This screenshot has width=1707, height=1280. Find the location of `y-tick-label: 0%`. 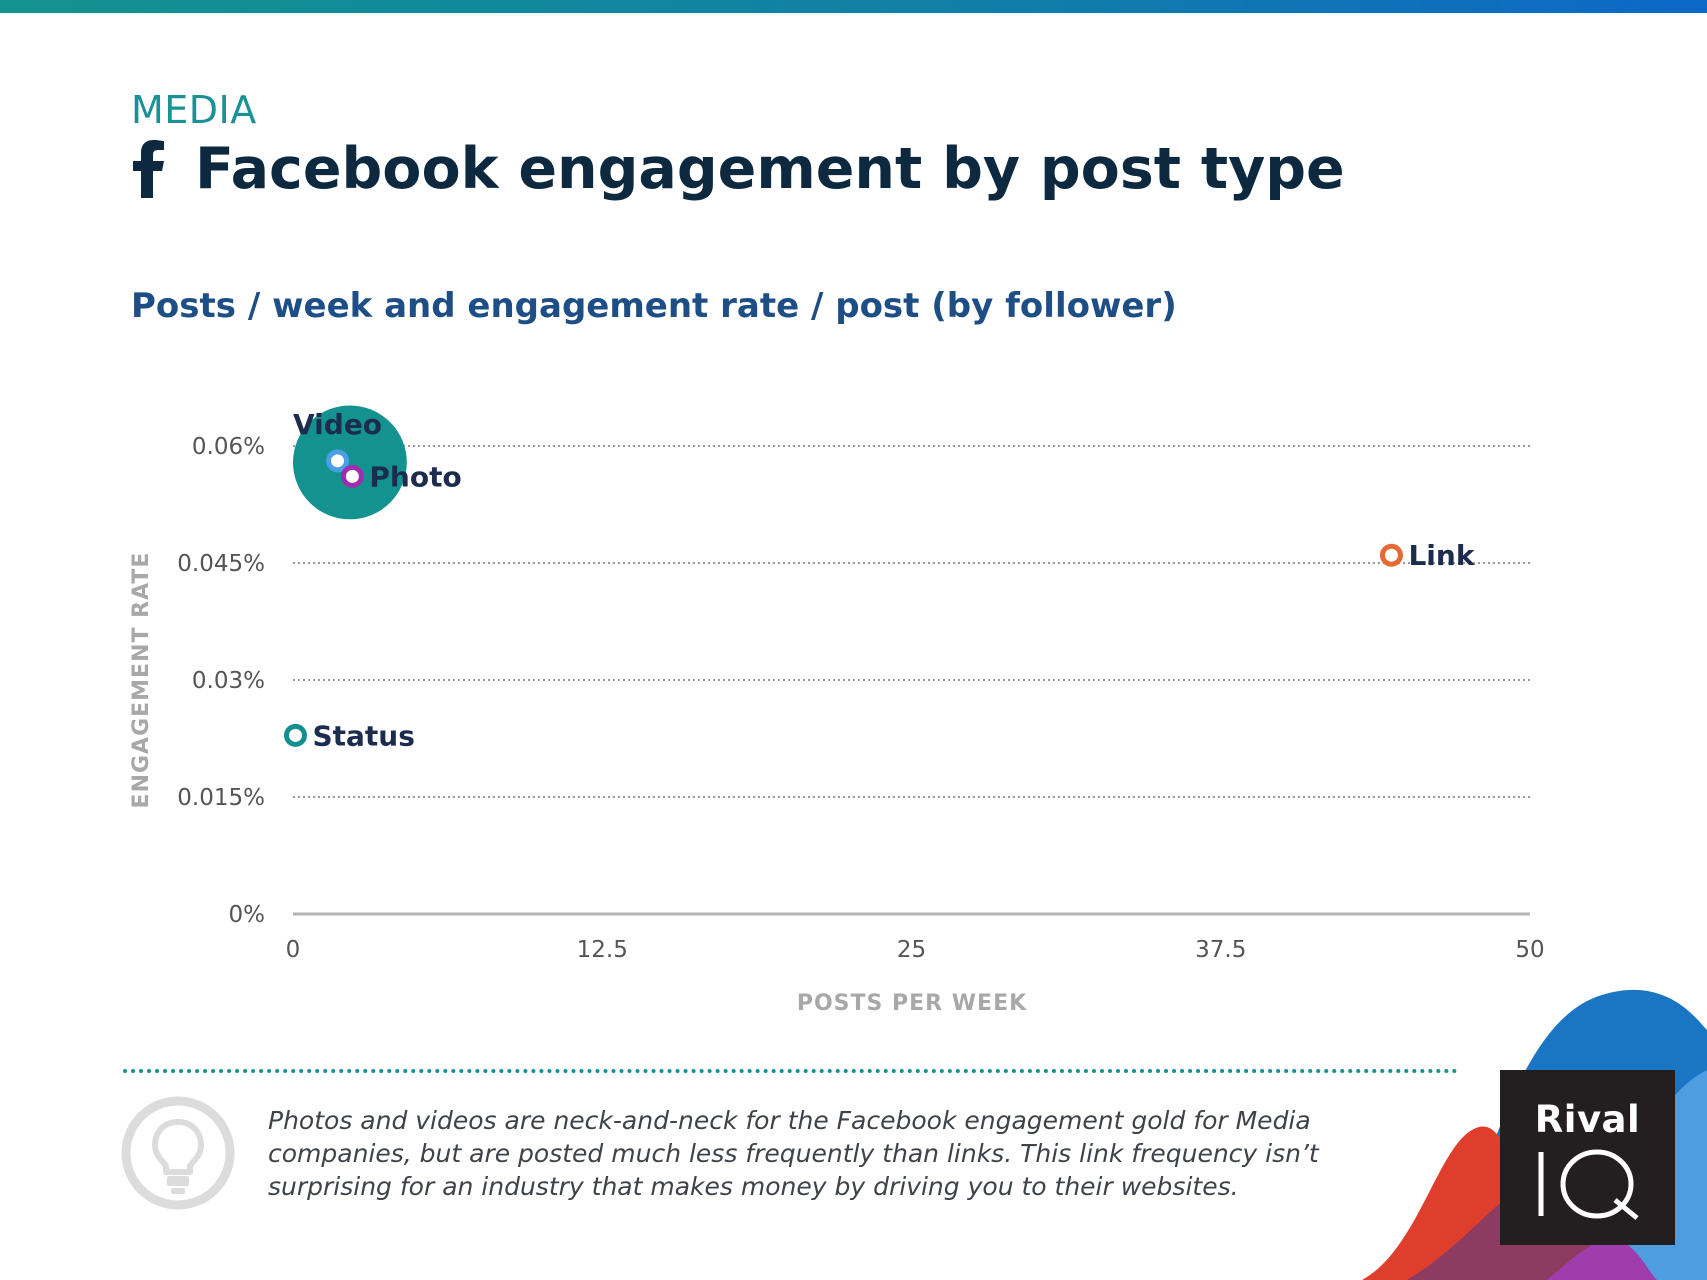

y-tick-label: 0% is located at coordinates (247, 915).